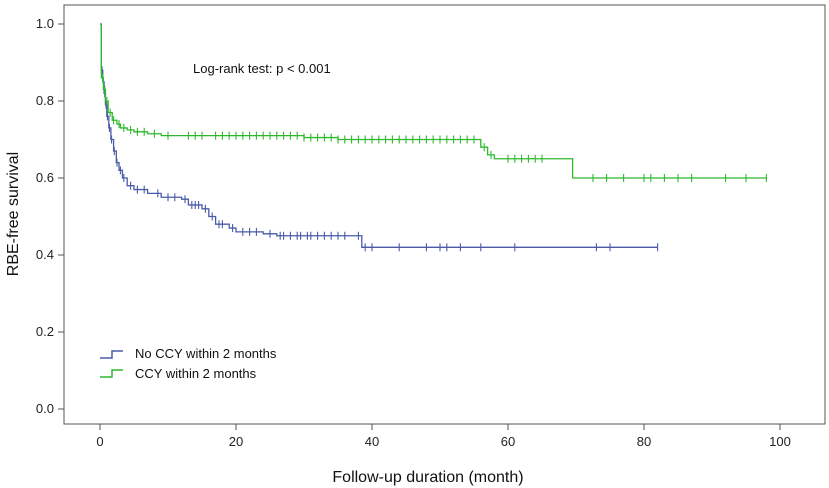 The height and width of the screenshot is (488, 829). What do you see at coordinates (236, 441) in the screenshot?
I see `x-tick-label: 20` at bounding box center [236, 441].